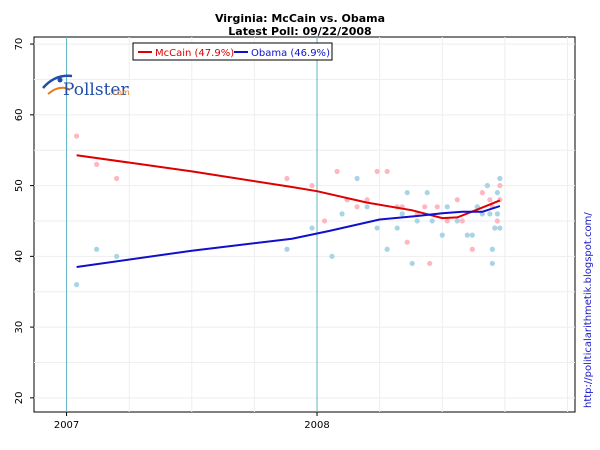 This screenshot has width=600, height=450. I want to click on y-tick-label: 30, so click(19, 327).